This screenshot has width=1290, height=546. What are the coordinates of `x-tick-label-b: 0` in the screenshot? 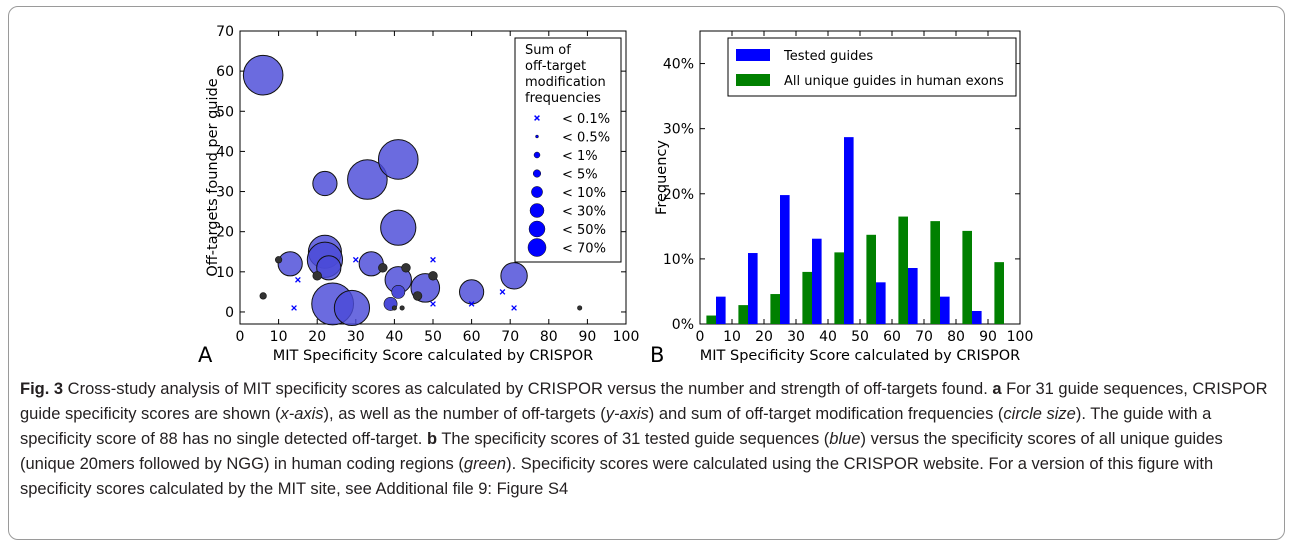 It's located at (700, 337).